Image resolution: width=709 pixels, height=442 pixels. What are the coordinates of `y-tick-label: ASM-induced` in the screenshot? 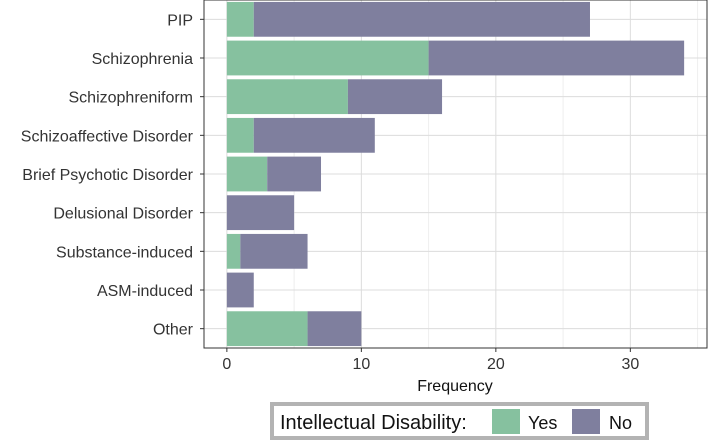 It's located at (145, 291).